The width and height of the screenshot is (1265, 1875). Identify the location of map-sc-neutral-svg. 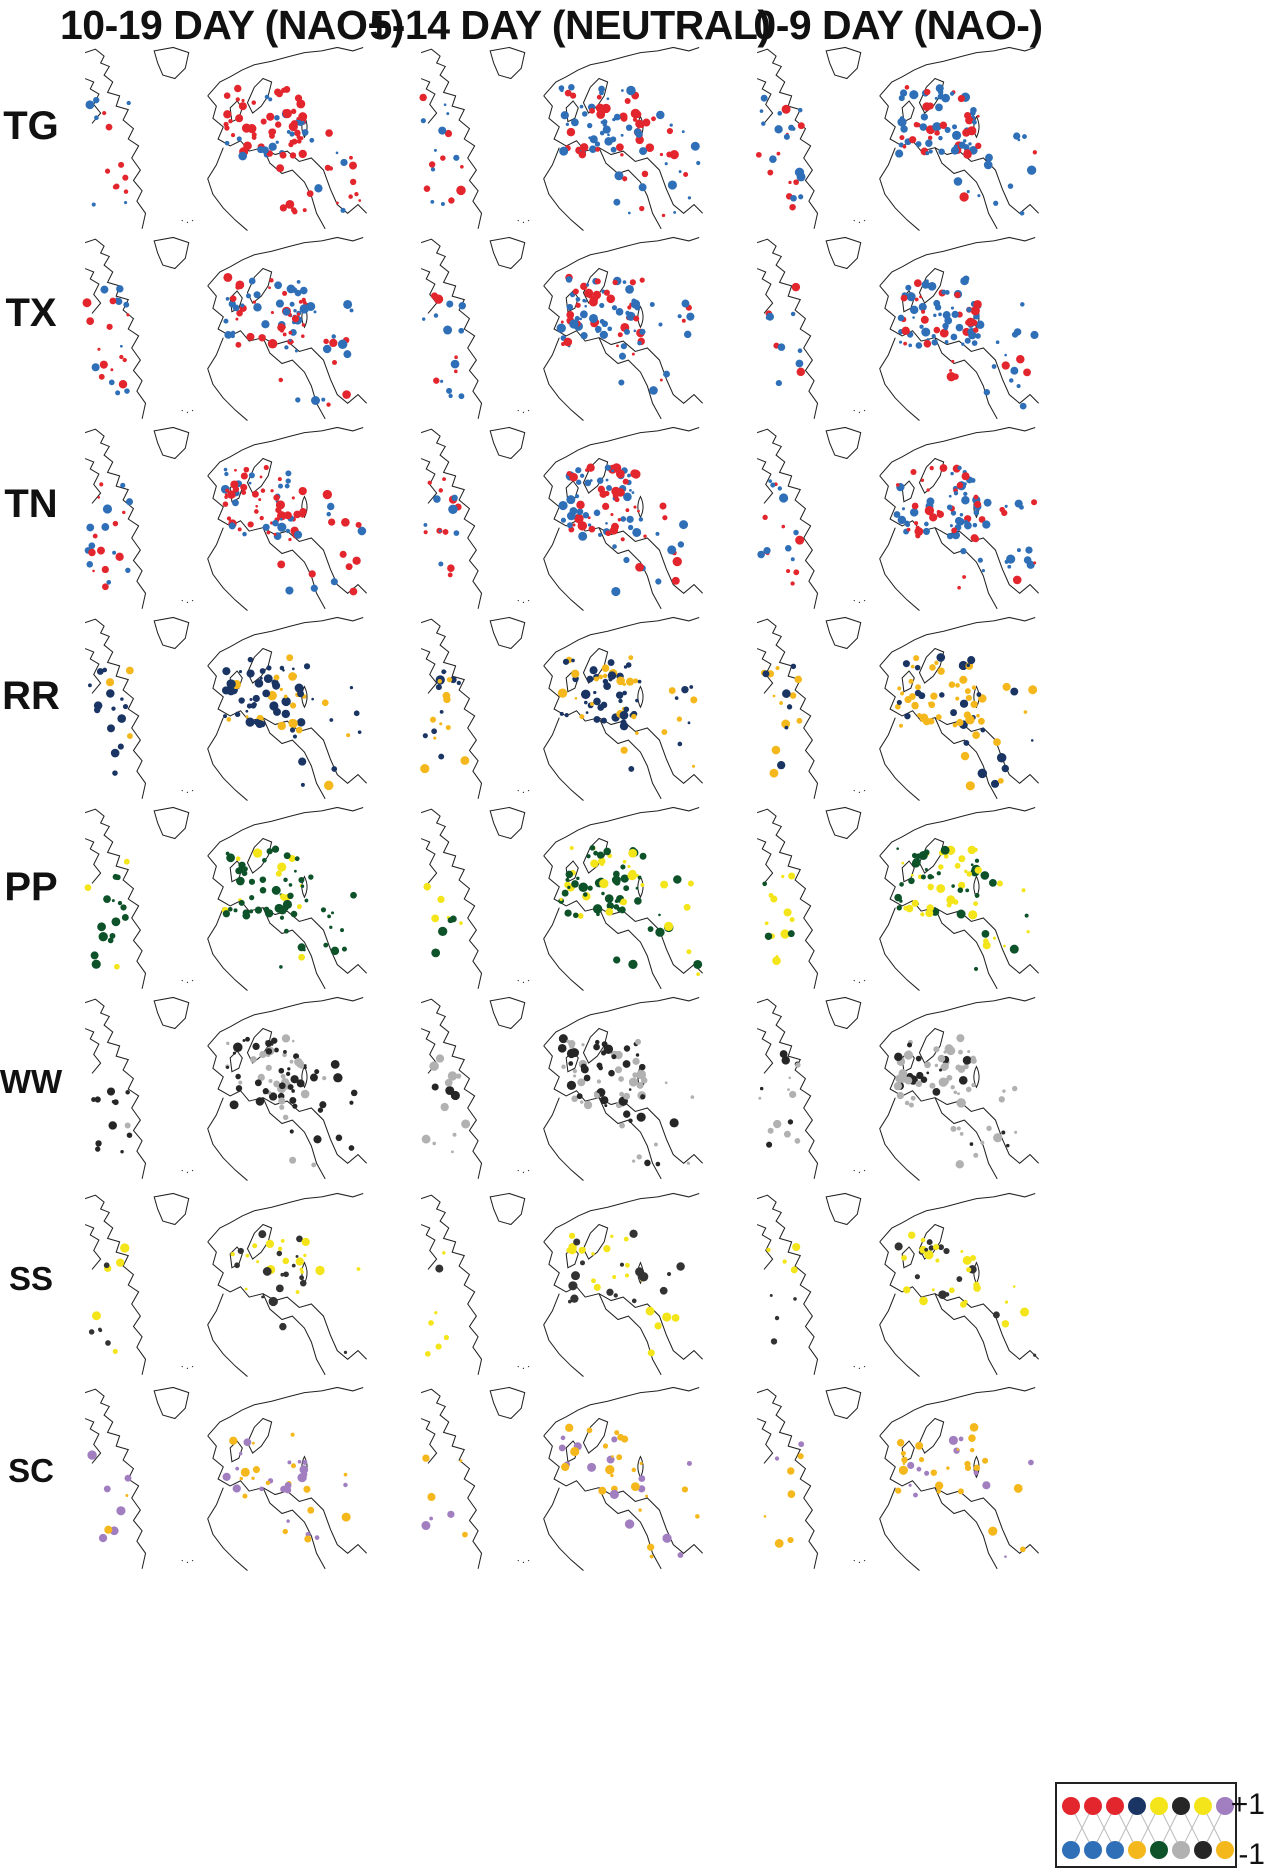
(562, 1478).